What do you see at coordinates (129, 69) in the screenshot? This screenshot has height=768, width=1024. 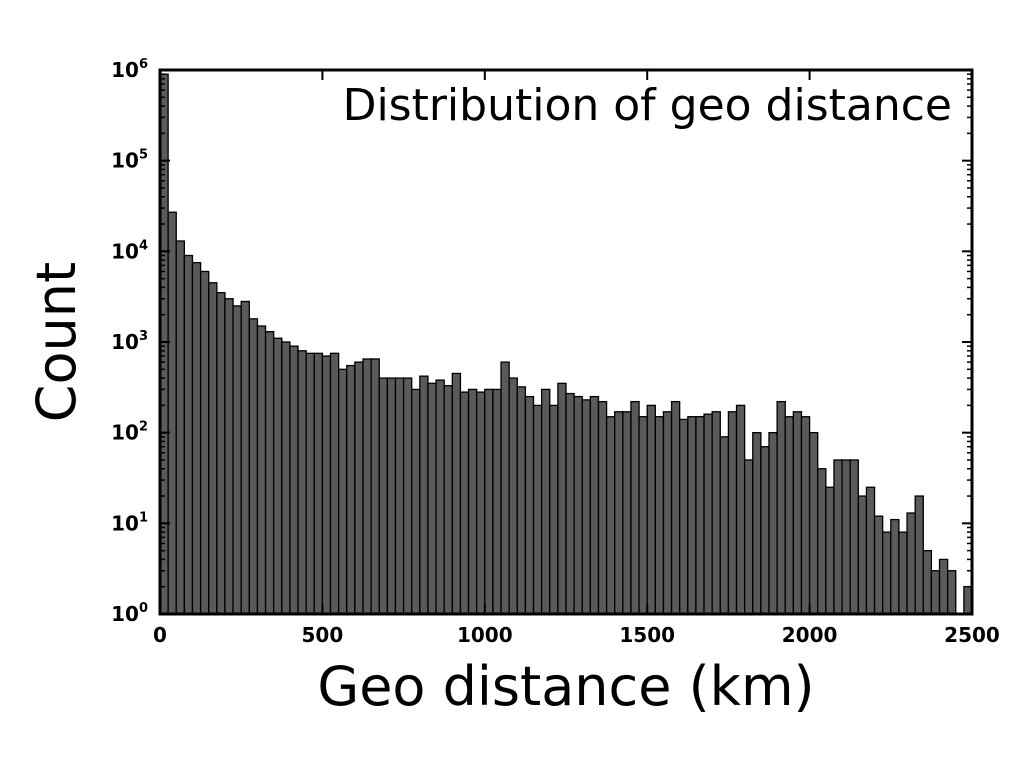 I see `y-tick-label: 10⁶` at bounding box center [129, 69].